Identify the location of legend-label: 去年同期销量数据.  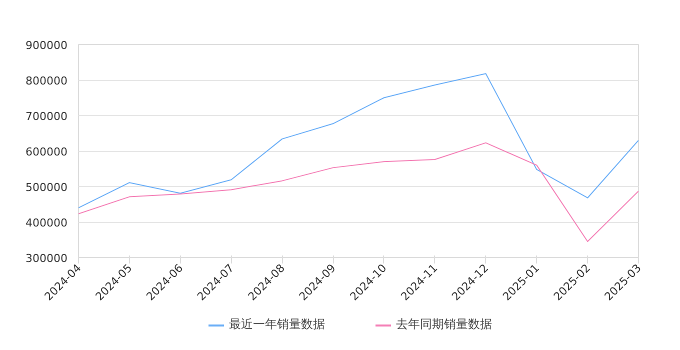
(444, 324).